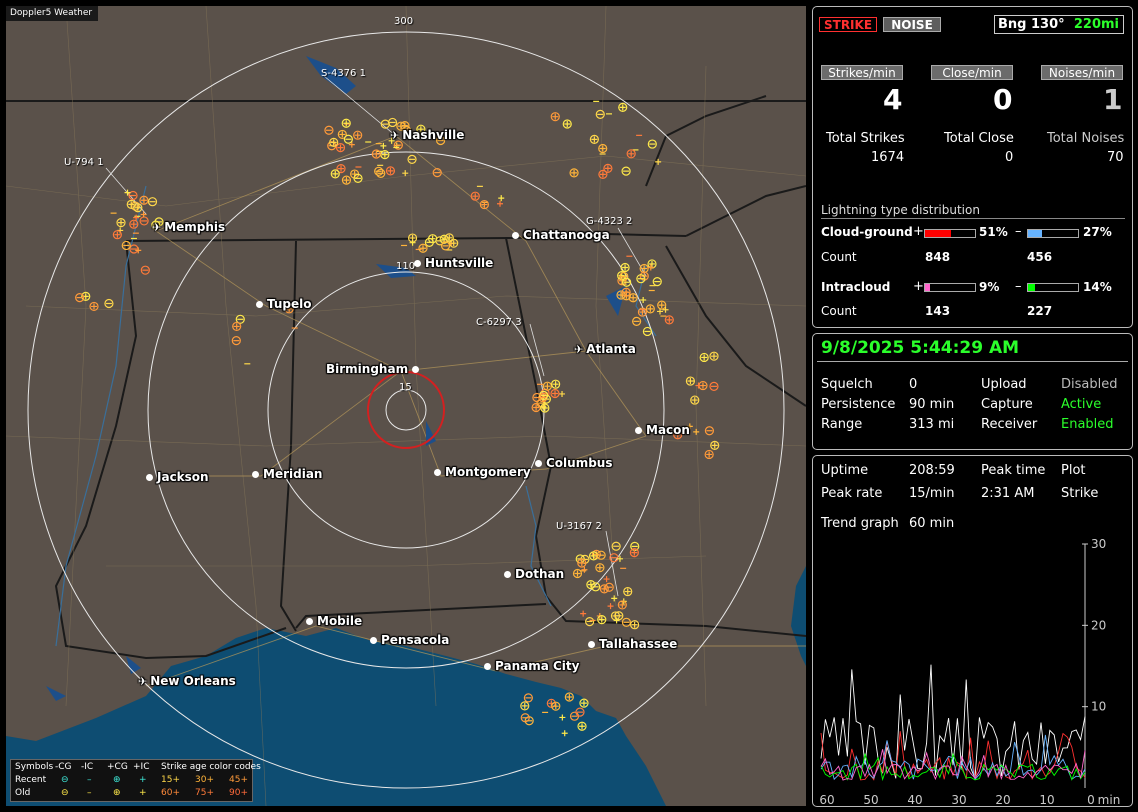 The height and width of the screenshot is (812, 1138). I want to click on cg-pos-count: 848, so click(938, 257).